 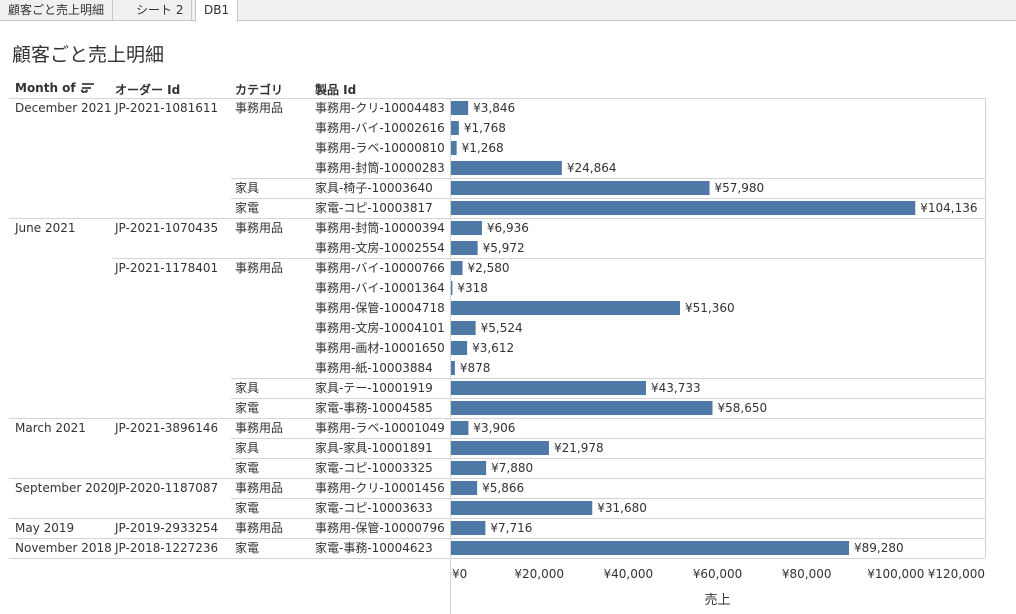 I want to click on row-product-id: 事務用-封筒-10000283, so click(x=380, y=167).